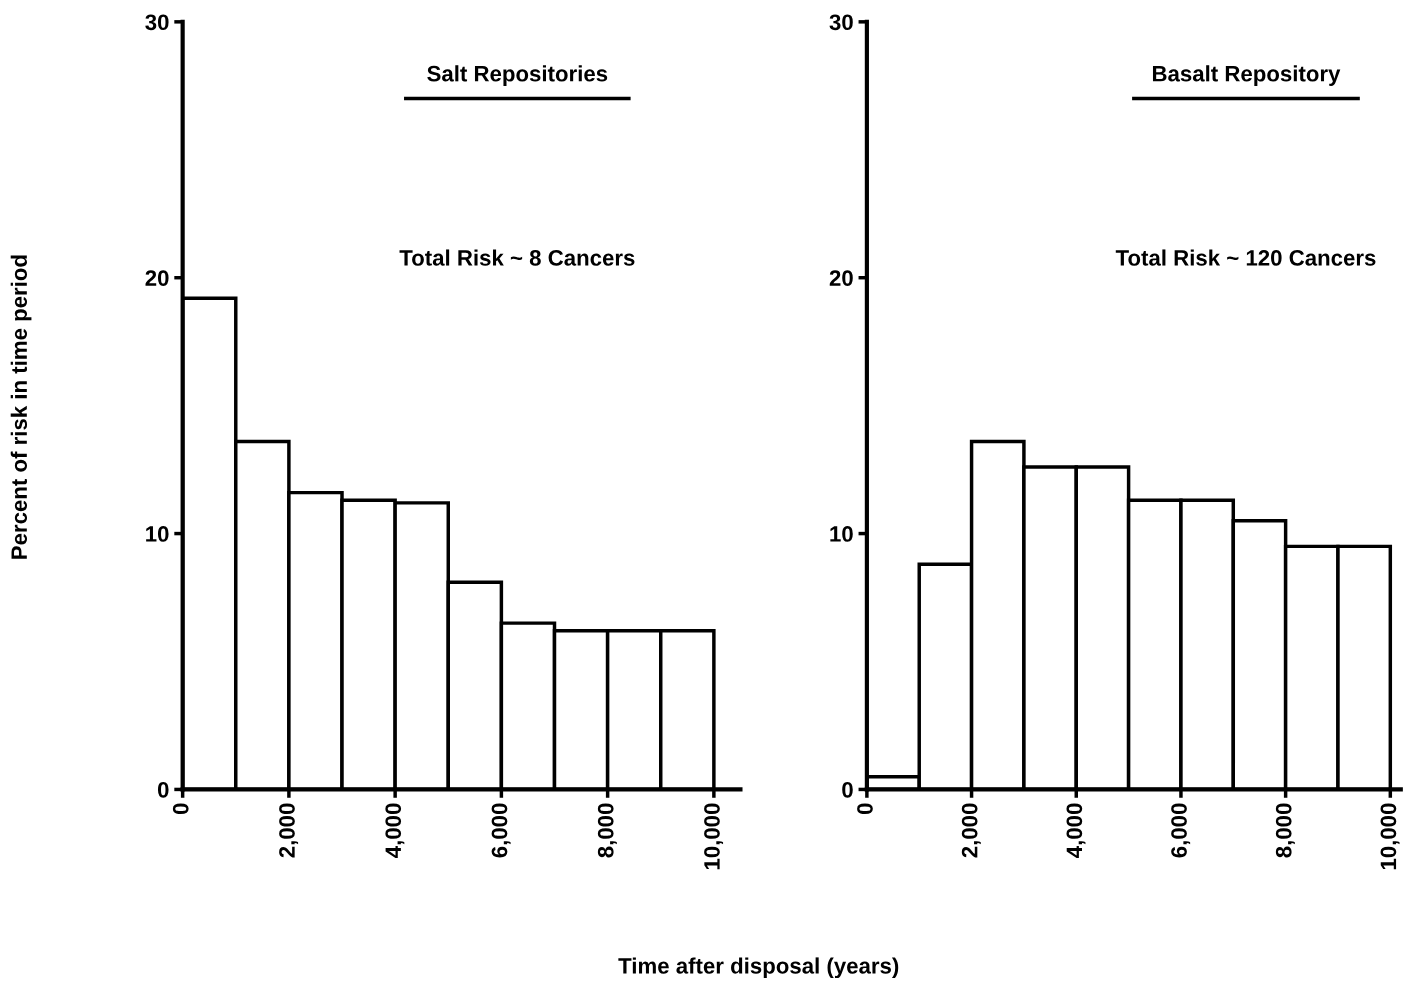 Image resolution: width=1405 pixels, height=993 pixels. Describe the element at coordinates (1246, 75) in the screenshot. I see `text: Basalt Repository` at that location.